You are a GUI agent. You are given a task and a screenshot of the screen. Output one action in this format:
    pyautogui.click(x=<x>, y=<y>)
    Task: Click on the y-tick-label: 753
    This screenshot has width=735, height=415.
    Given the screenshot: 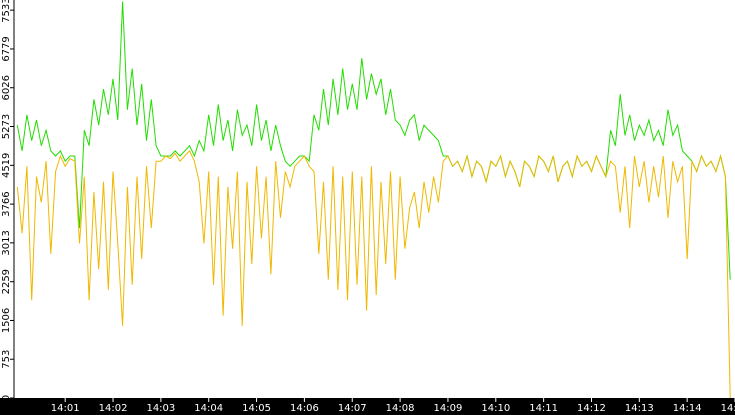 What is the action you would take?
    pyautogui.click(x=6, y=359)
    